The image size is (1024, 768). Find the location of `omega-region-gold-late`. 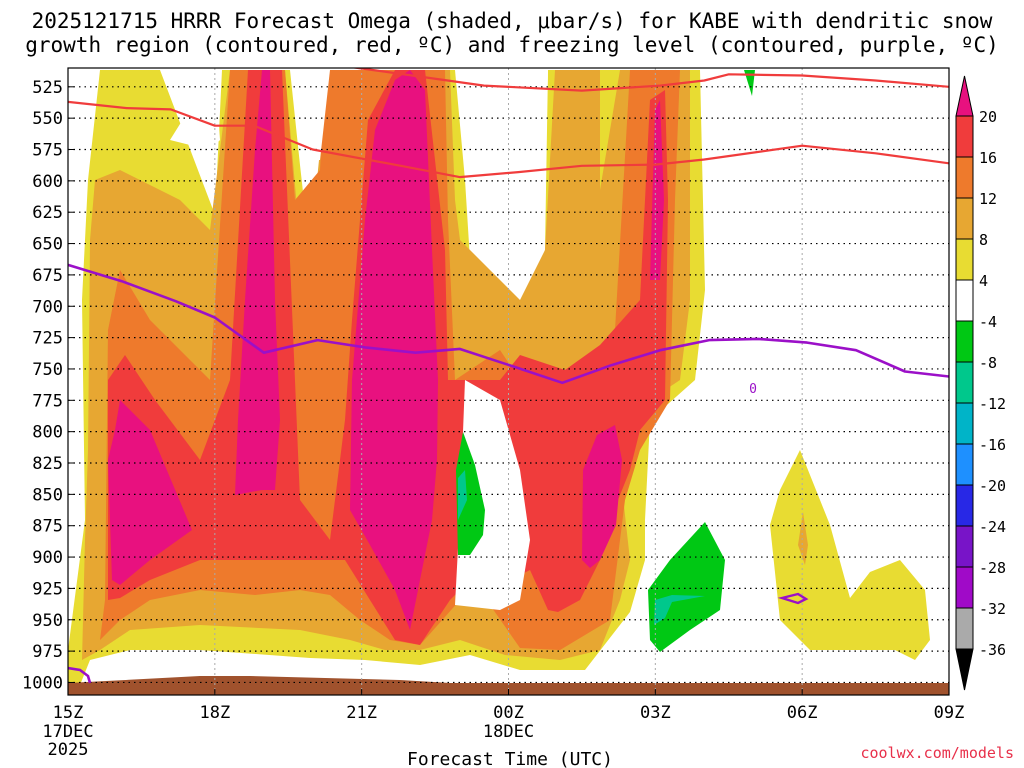

omega-region-gold-late is located at coordinates (803, 538).